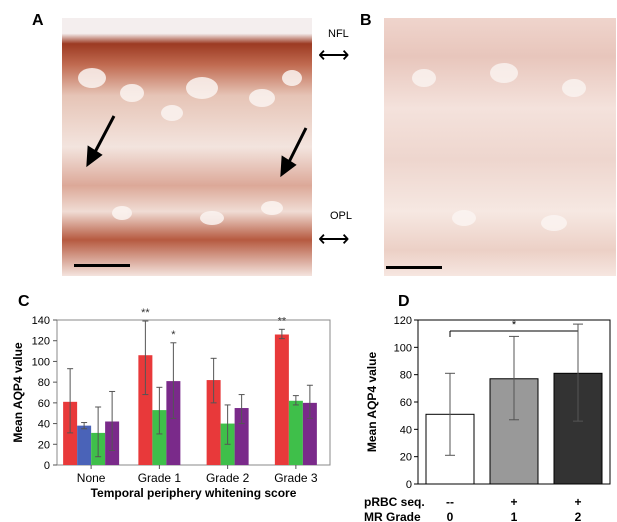 This screenshot has width=617, height=522. I want to click on chart-d-y-axis-title: Mean AQP4 value, so click(372, 402).